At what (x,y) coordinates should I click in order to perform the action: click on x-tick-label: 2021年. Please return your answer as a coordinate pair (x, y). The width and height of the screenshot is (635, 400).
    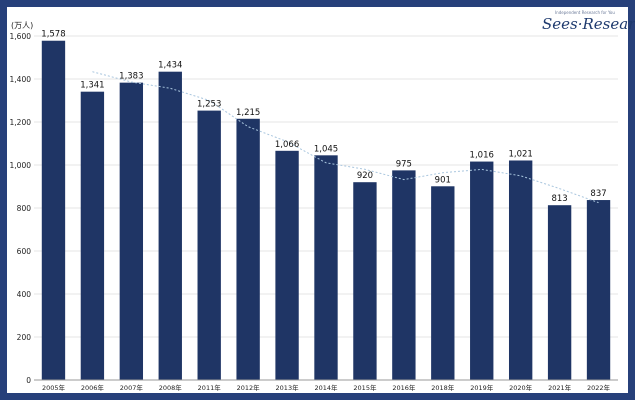
    Looking at the image, I should click on (560, 387).